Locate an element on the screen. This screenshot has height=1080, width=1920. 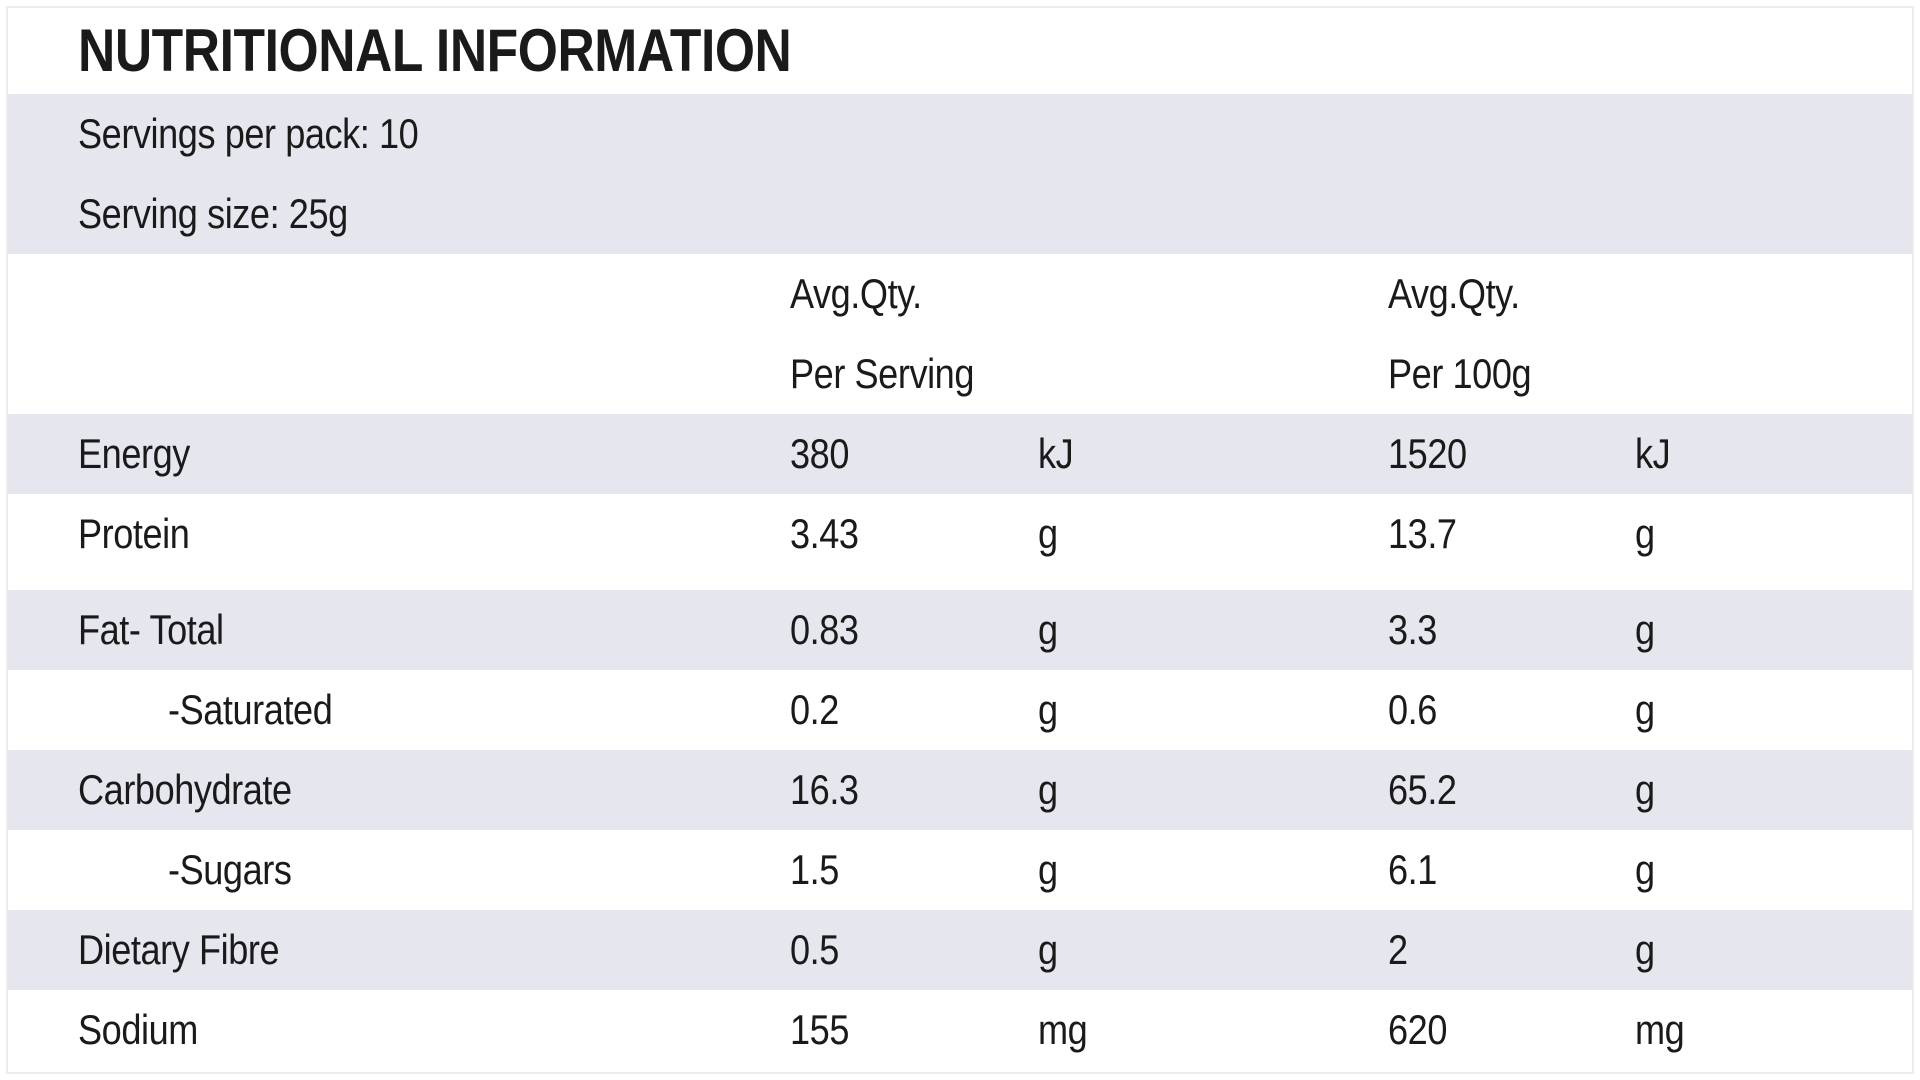
per-serving-value: 16.3 is located at coordinates (824, 789).